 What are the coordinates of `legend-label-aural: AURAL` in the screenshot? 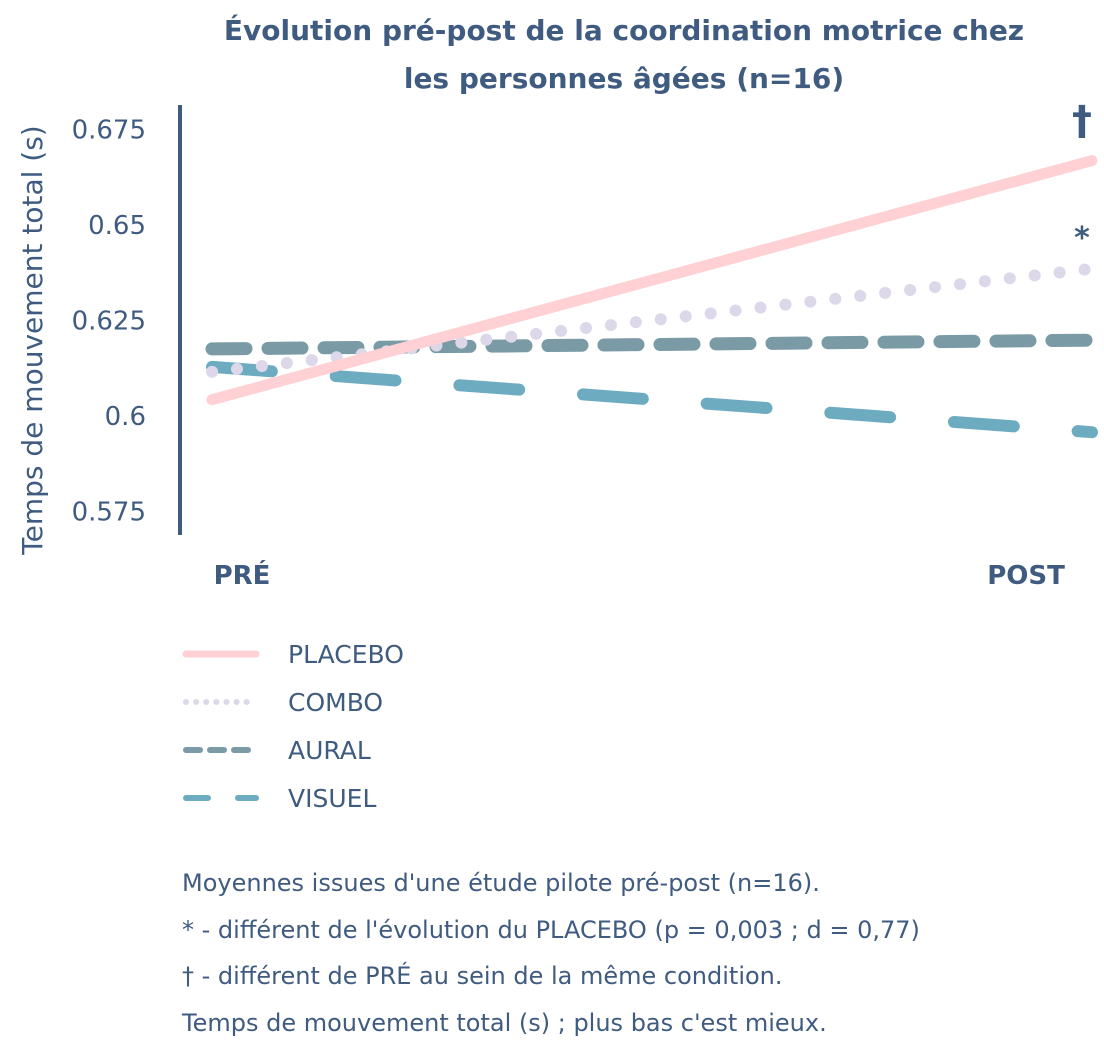 It's located at (329, 750).